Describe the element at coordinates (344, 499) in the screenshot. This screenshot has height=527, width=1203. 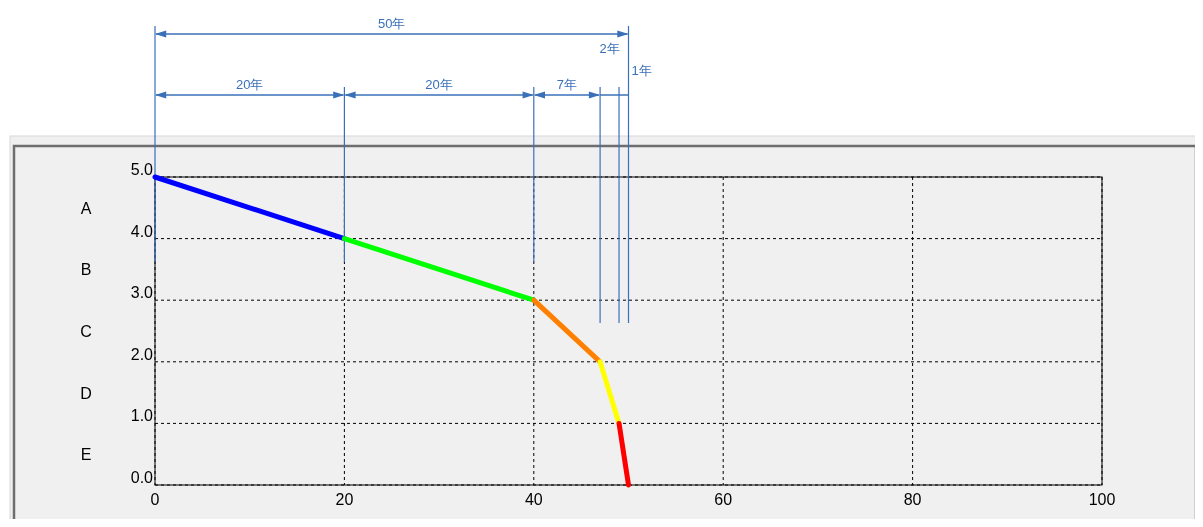
I see `x-tick-label: 20` at that location.